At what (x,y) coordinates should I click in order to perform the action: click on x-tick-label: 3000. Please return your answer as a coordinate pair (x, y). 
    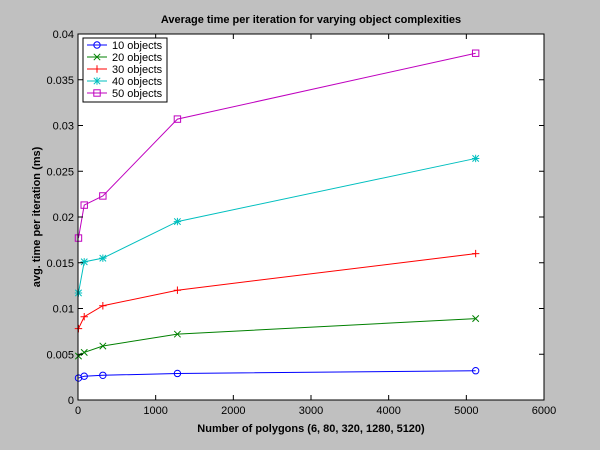
    Looking at the image, I should click on (311, 411).